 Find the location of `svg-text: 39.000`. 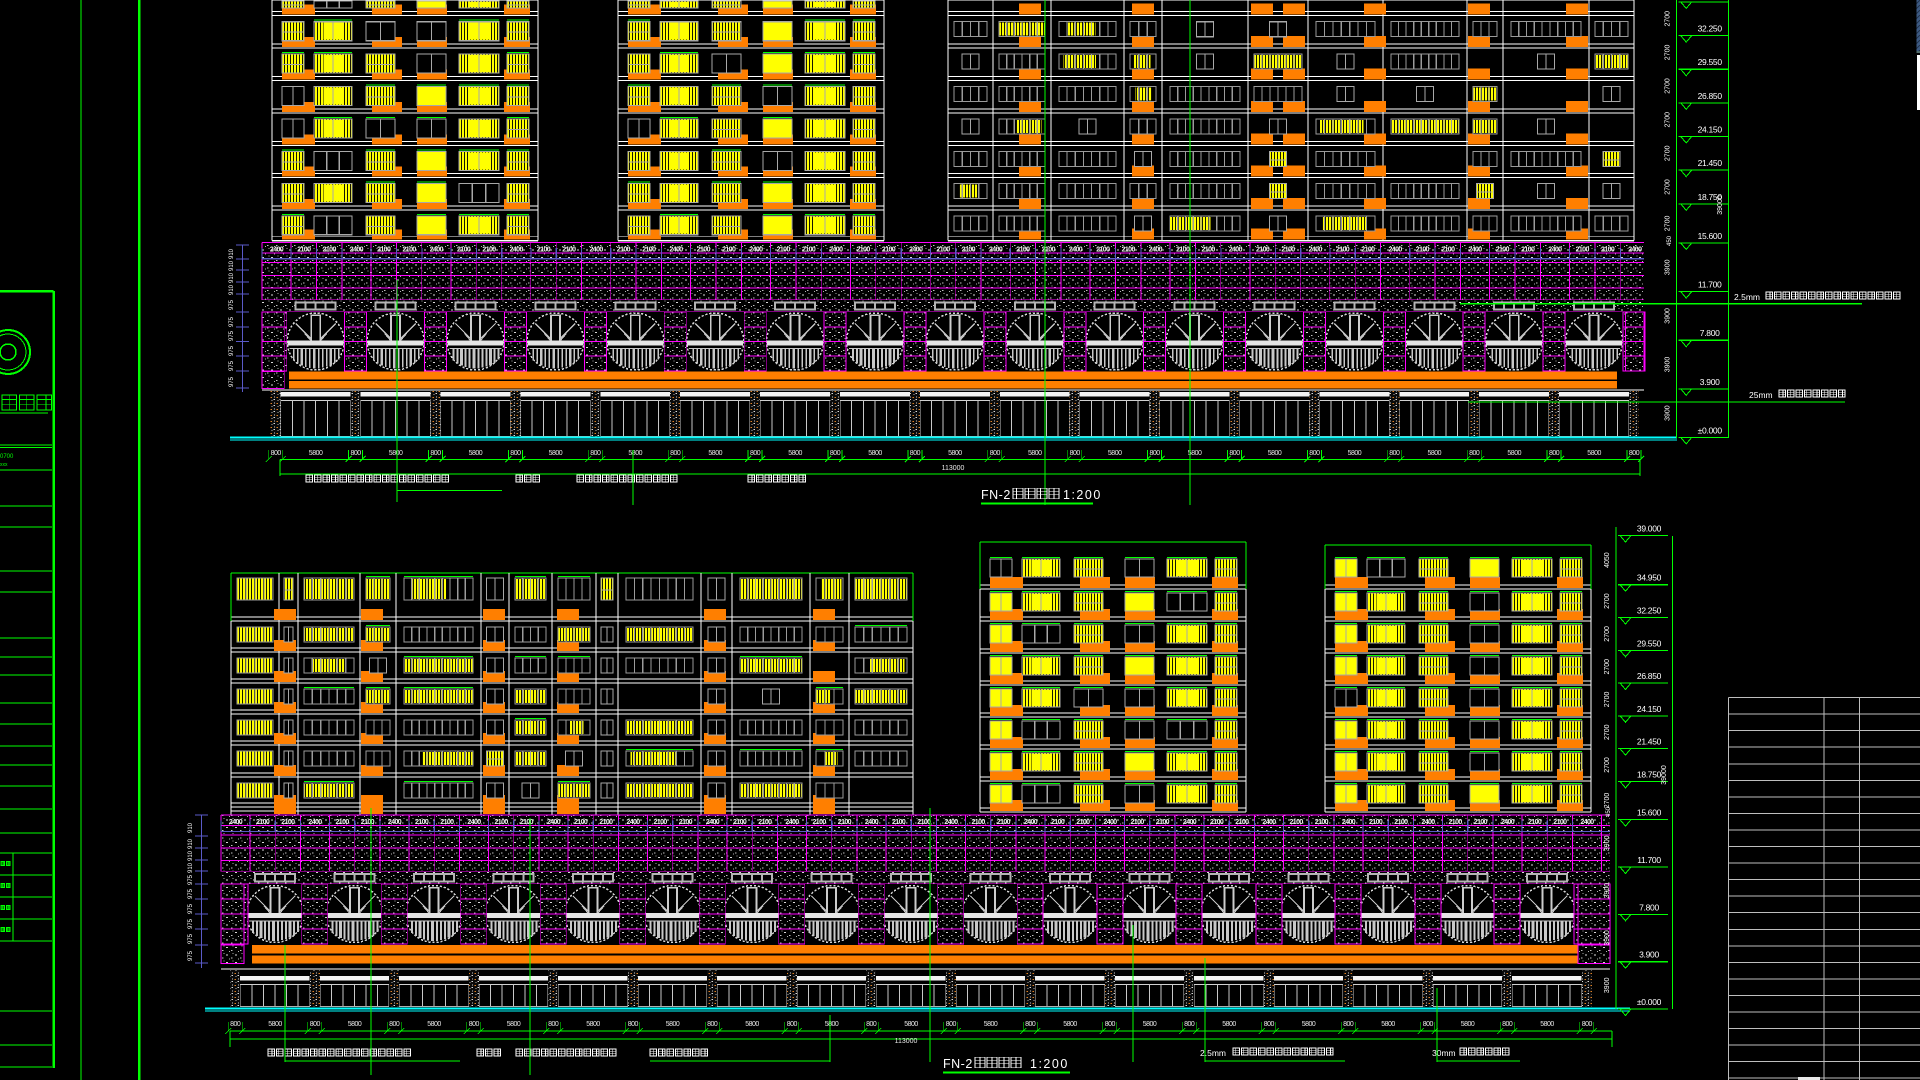

svg-text: 39.000 is located at coordinates (1649, 529).